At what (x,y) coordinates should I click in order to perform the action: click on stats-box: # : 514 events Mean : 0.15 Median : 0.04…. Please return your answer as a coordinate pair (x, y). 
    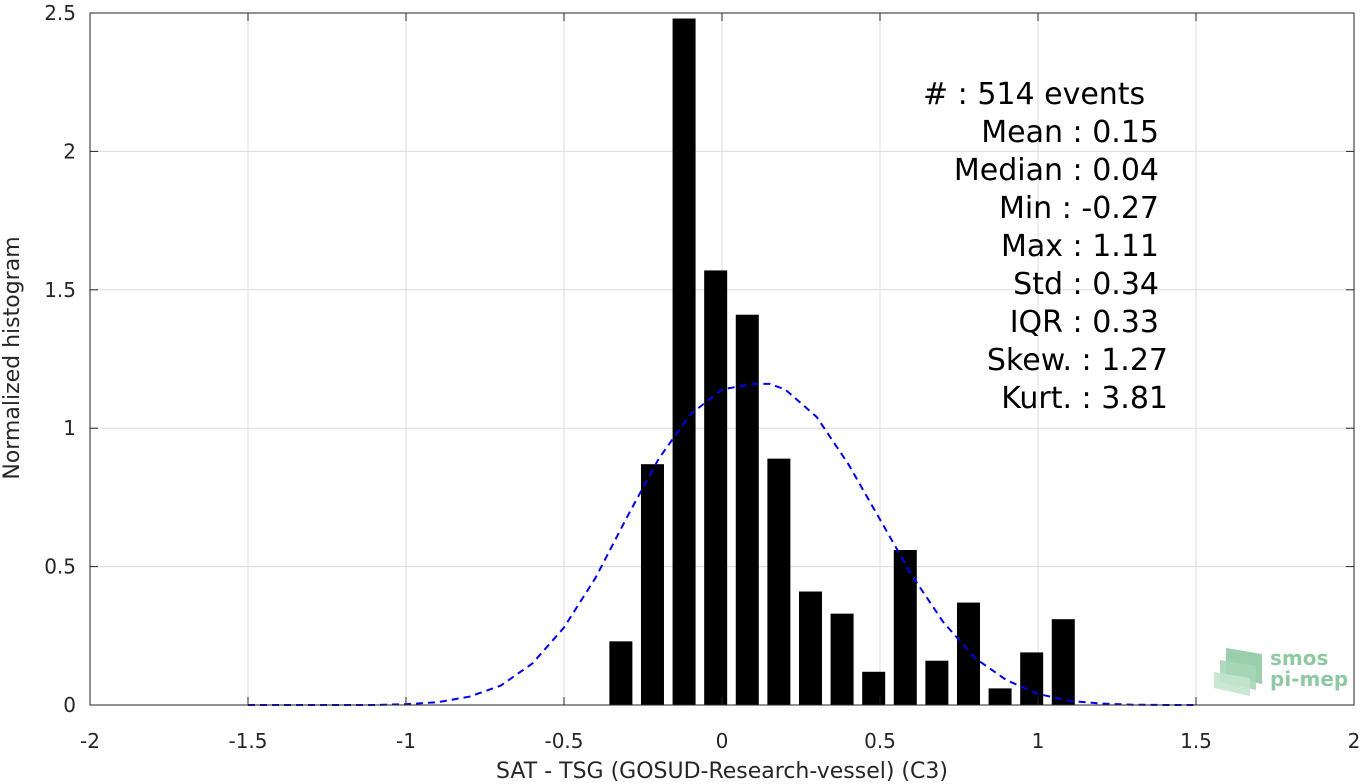
    Looking at the image, I should click on (1045, 246).